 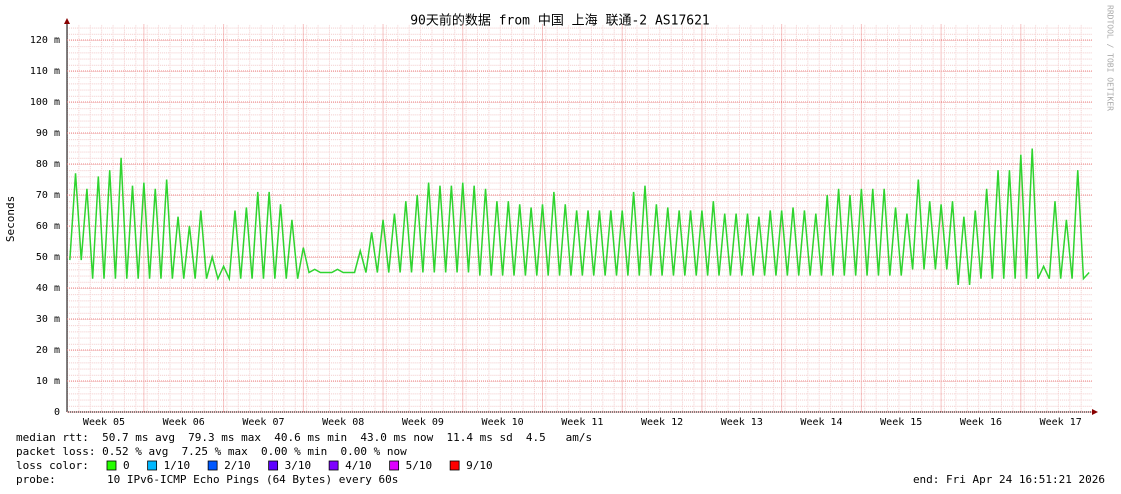 I want to click on end-time: end: Fri Apr 24 16:51:21 2026, so click(x=1009, y=479).